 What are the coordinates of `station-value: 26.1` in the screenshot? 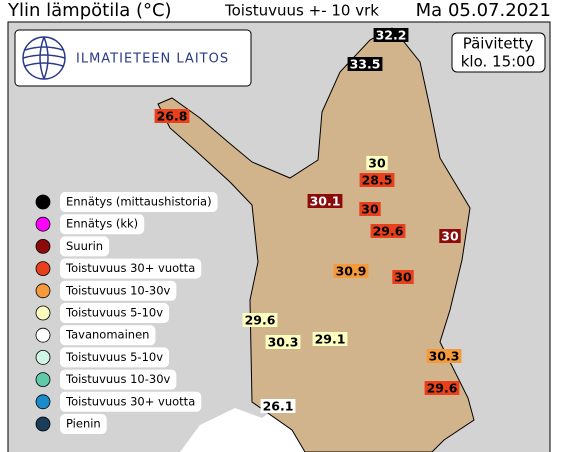 It's located at (278, 406).